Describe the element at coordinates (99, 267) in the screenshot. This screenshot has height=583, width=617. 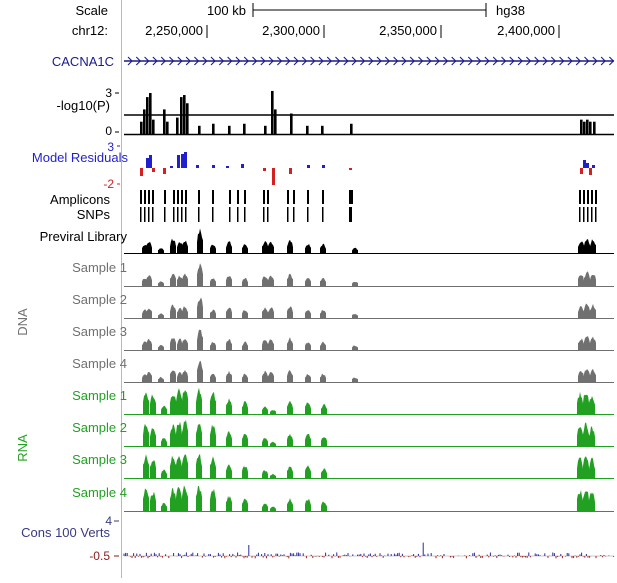
I see `dna-sample-label: Sample 1` at that location.